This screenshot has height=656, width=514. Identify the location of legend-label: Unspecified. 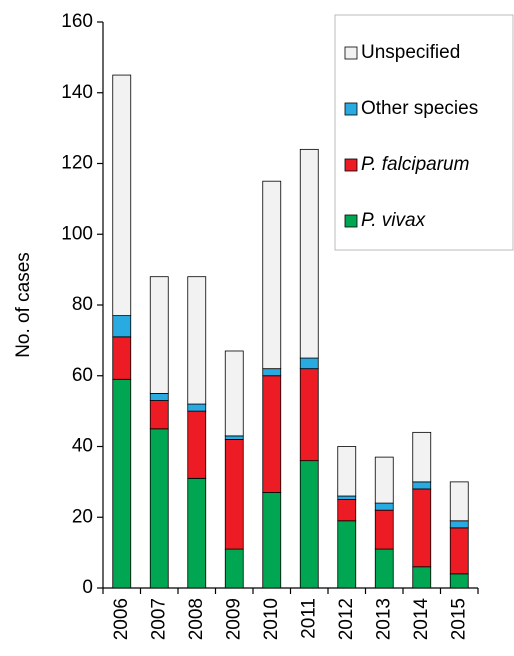
(410, 52).